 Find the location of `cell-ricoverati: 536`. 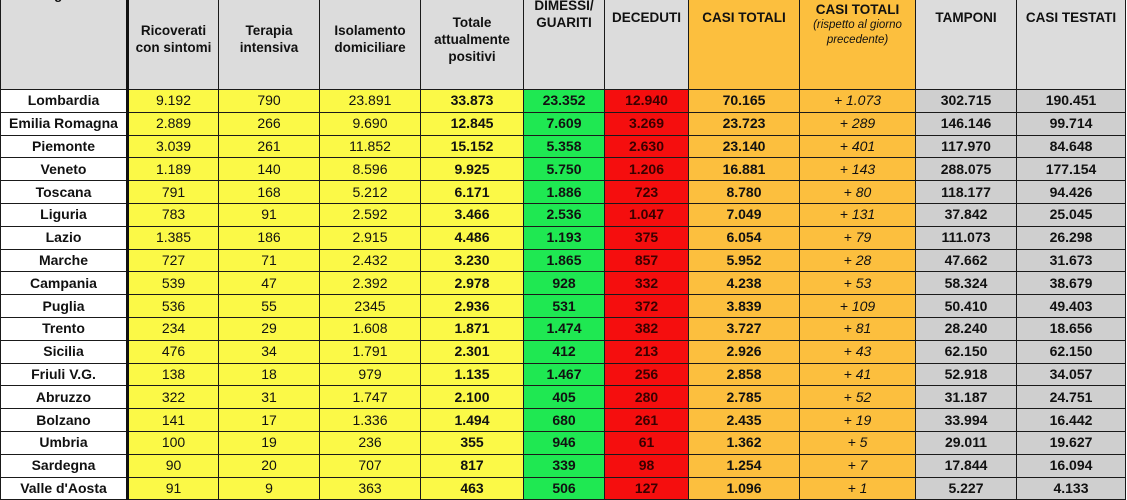

cell-ricoverati: 536 is located at coordinates (172, 306).